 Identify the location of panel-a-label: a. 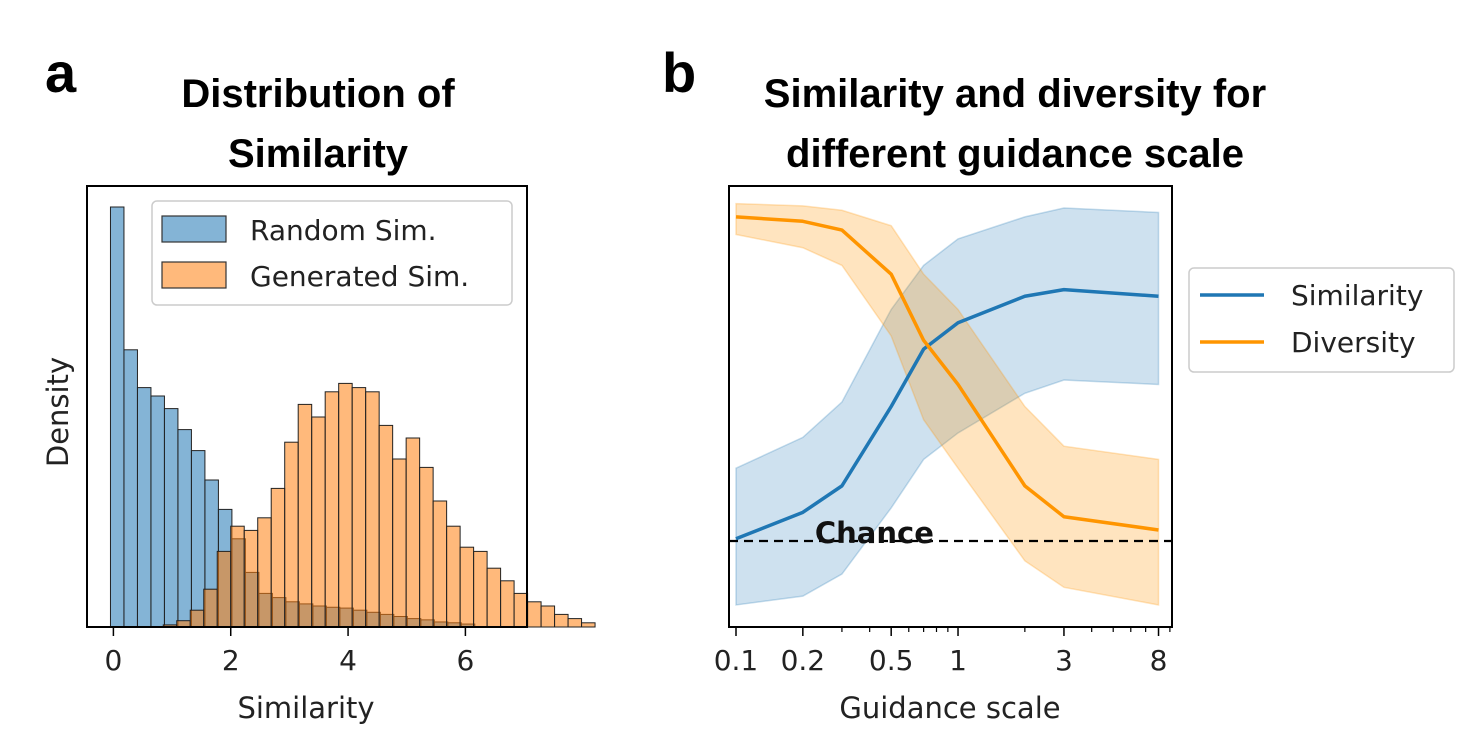
(61, 72).